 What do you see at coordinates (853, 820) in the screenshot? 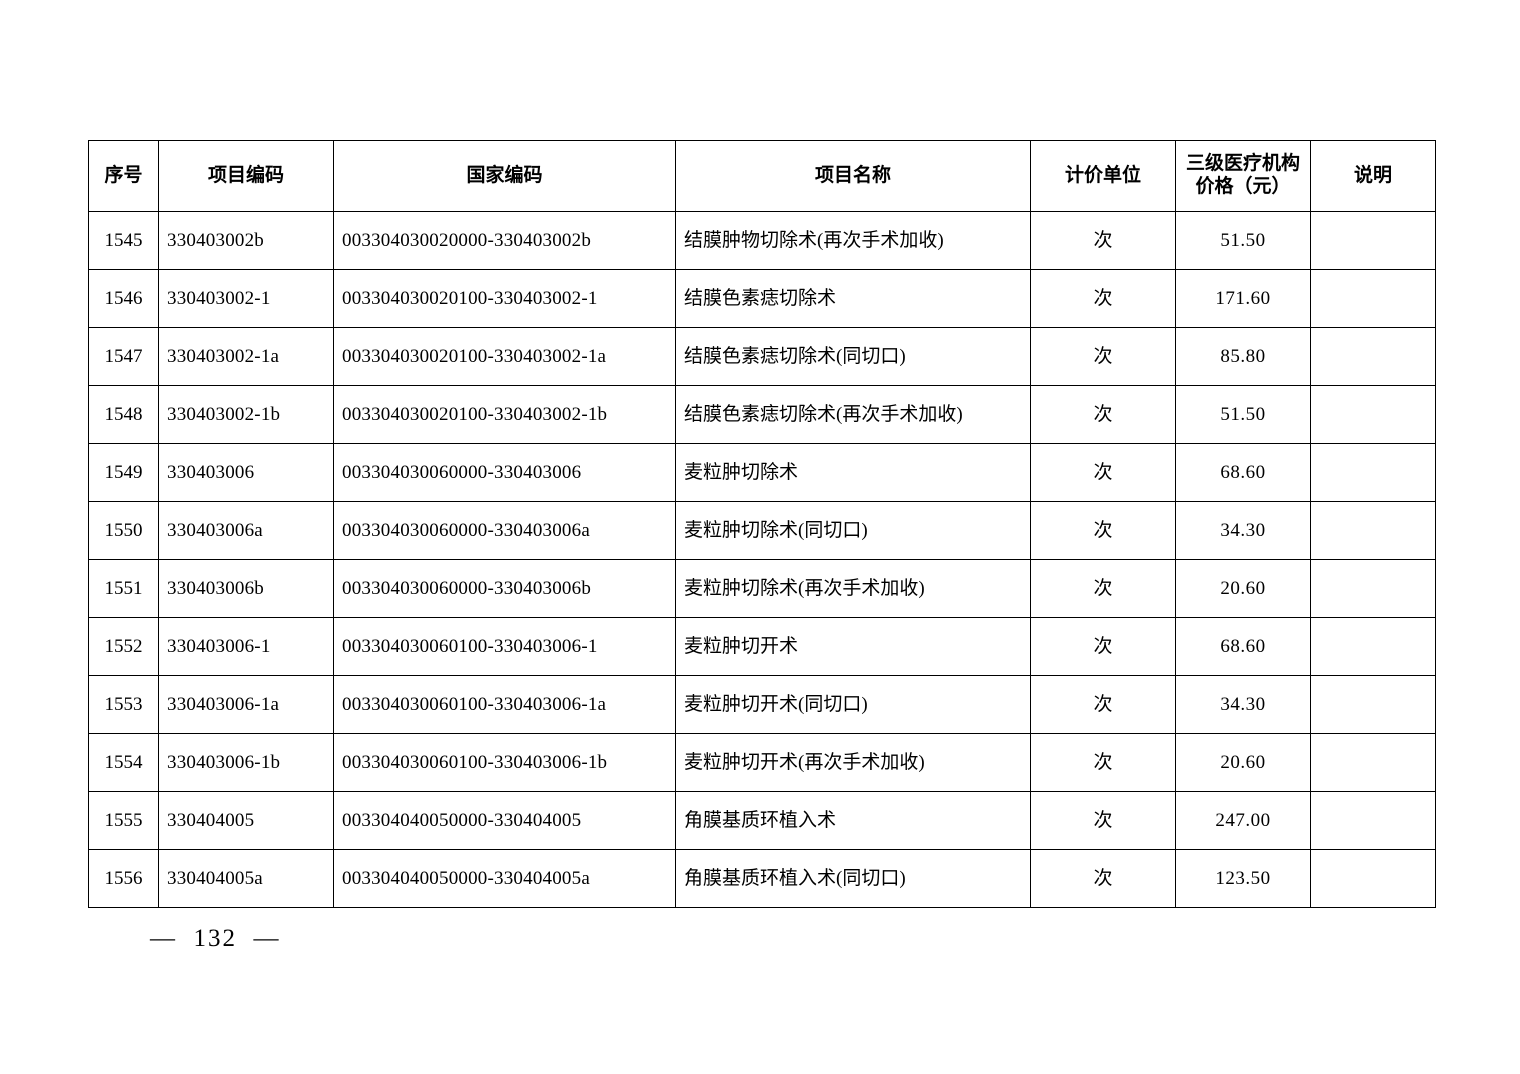
I see `cell-item-name: 角膜基质环植入术` at bounding box center [853, 820].